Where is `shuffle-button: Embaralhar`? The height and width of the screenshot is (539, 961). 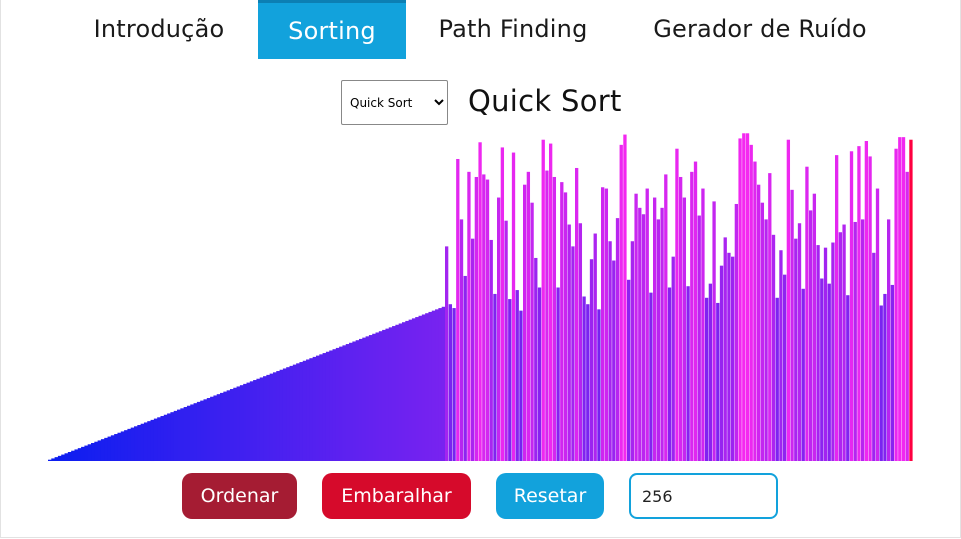
shuffle-button: Embaralhar is located at coordinates (396, 496).